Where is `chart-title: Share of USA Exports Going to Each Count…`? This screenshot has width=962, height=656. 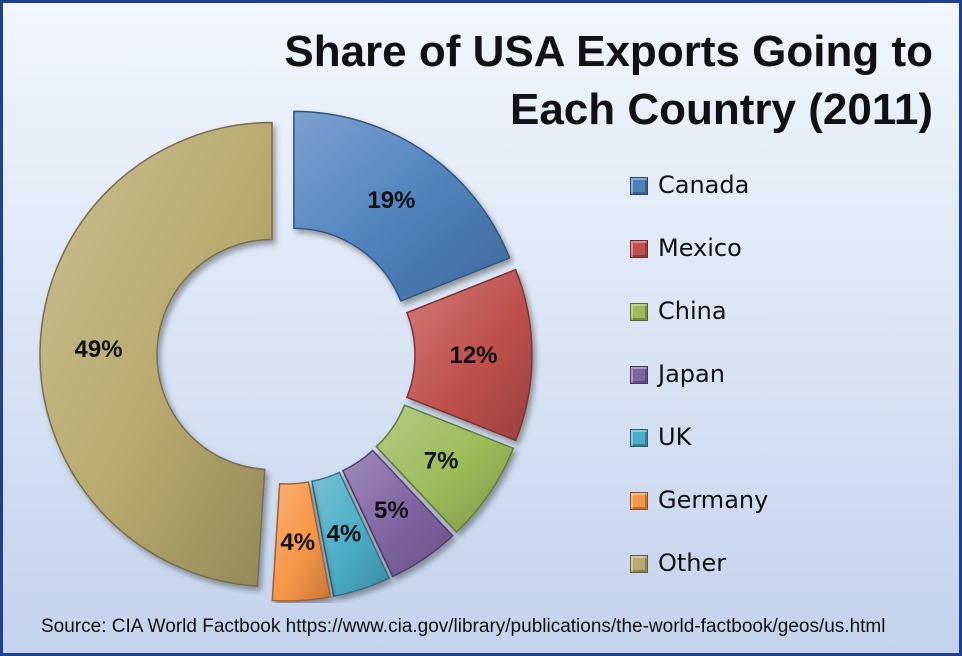
chart-title: Share of USA Exports Going to Each Count… is located at coordinates (583, 81).